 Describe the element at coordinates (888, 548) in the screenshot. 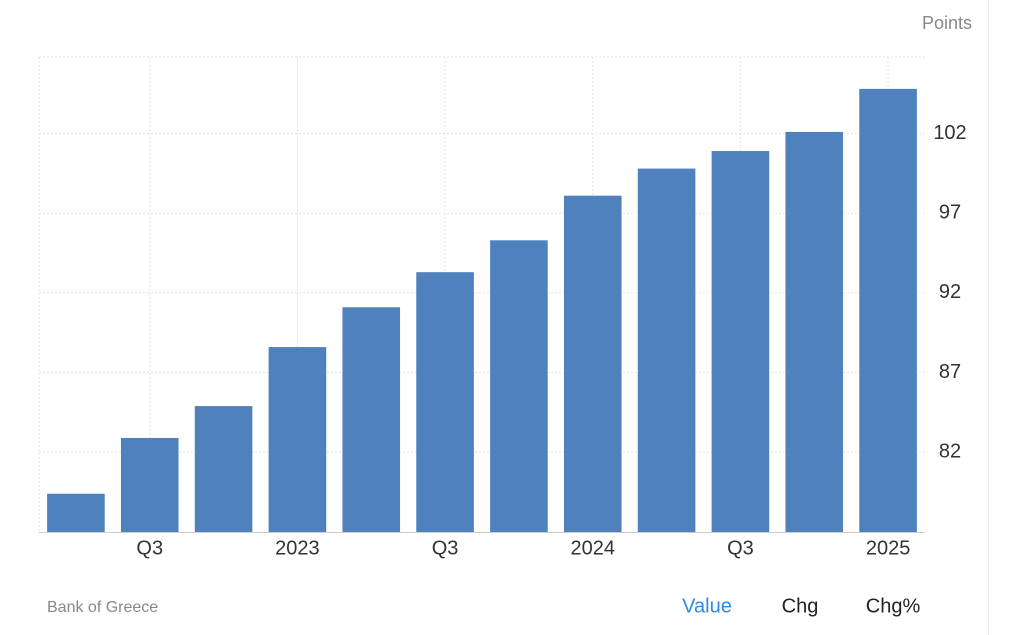

I see `x-tick-label: 2025` at that location.